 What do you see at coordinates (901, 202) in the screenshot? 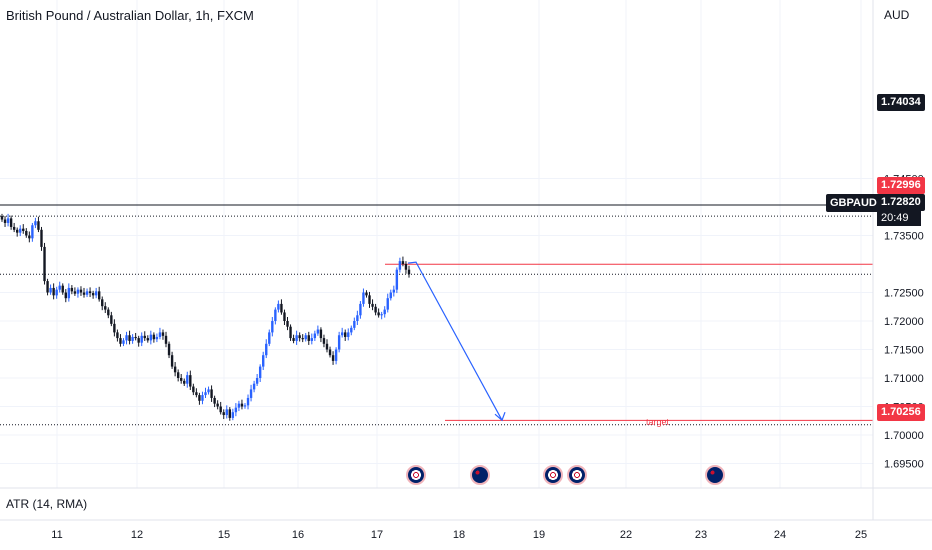
I see `current-price-tag: 1.72820` at bounding box center [901, 202].